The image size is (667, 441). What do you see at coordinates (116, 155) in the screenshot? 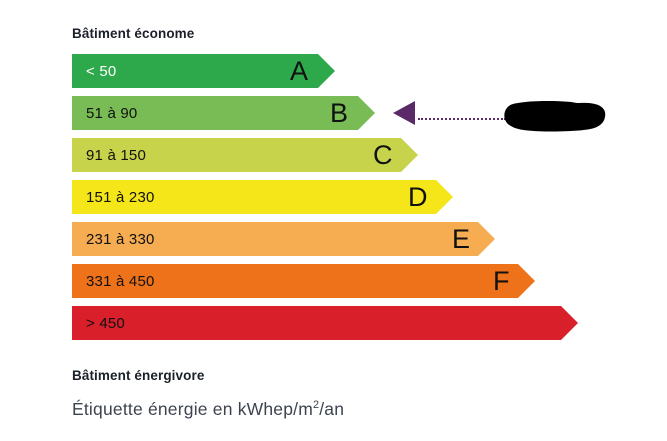
I see `energy-class-range-C: 91 à 150` at bounding box center [116, 155].